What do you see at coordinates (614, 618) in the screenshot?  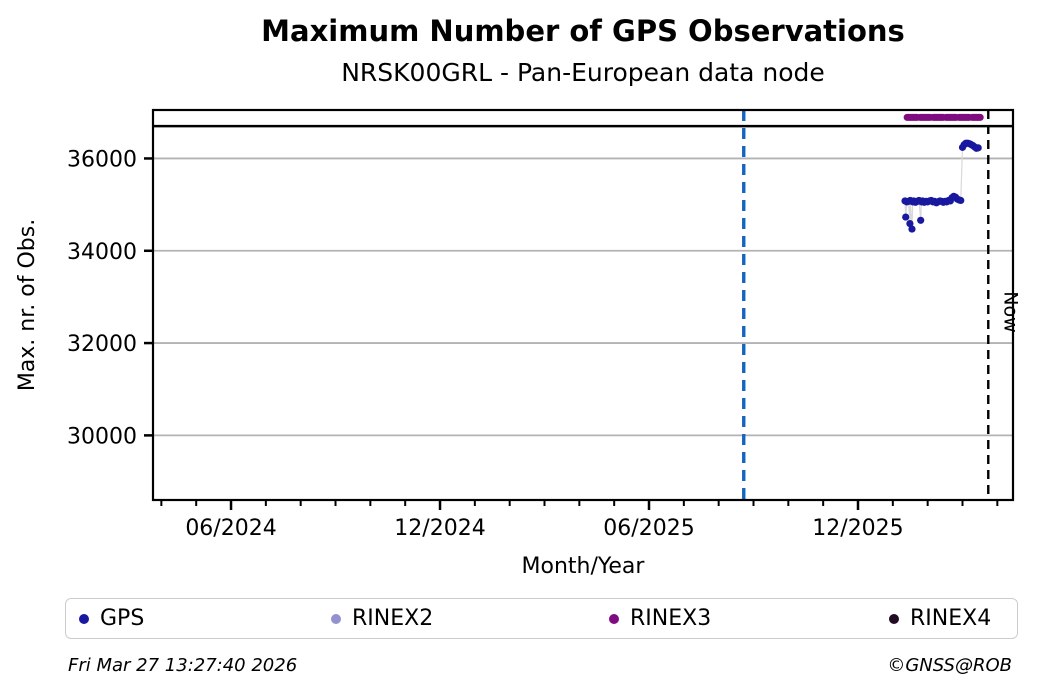 I see `rinex3-marker-icon` at bounding box center [614, 618].